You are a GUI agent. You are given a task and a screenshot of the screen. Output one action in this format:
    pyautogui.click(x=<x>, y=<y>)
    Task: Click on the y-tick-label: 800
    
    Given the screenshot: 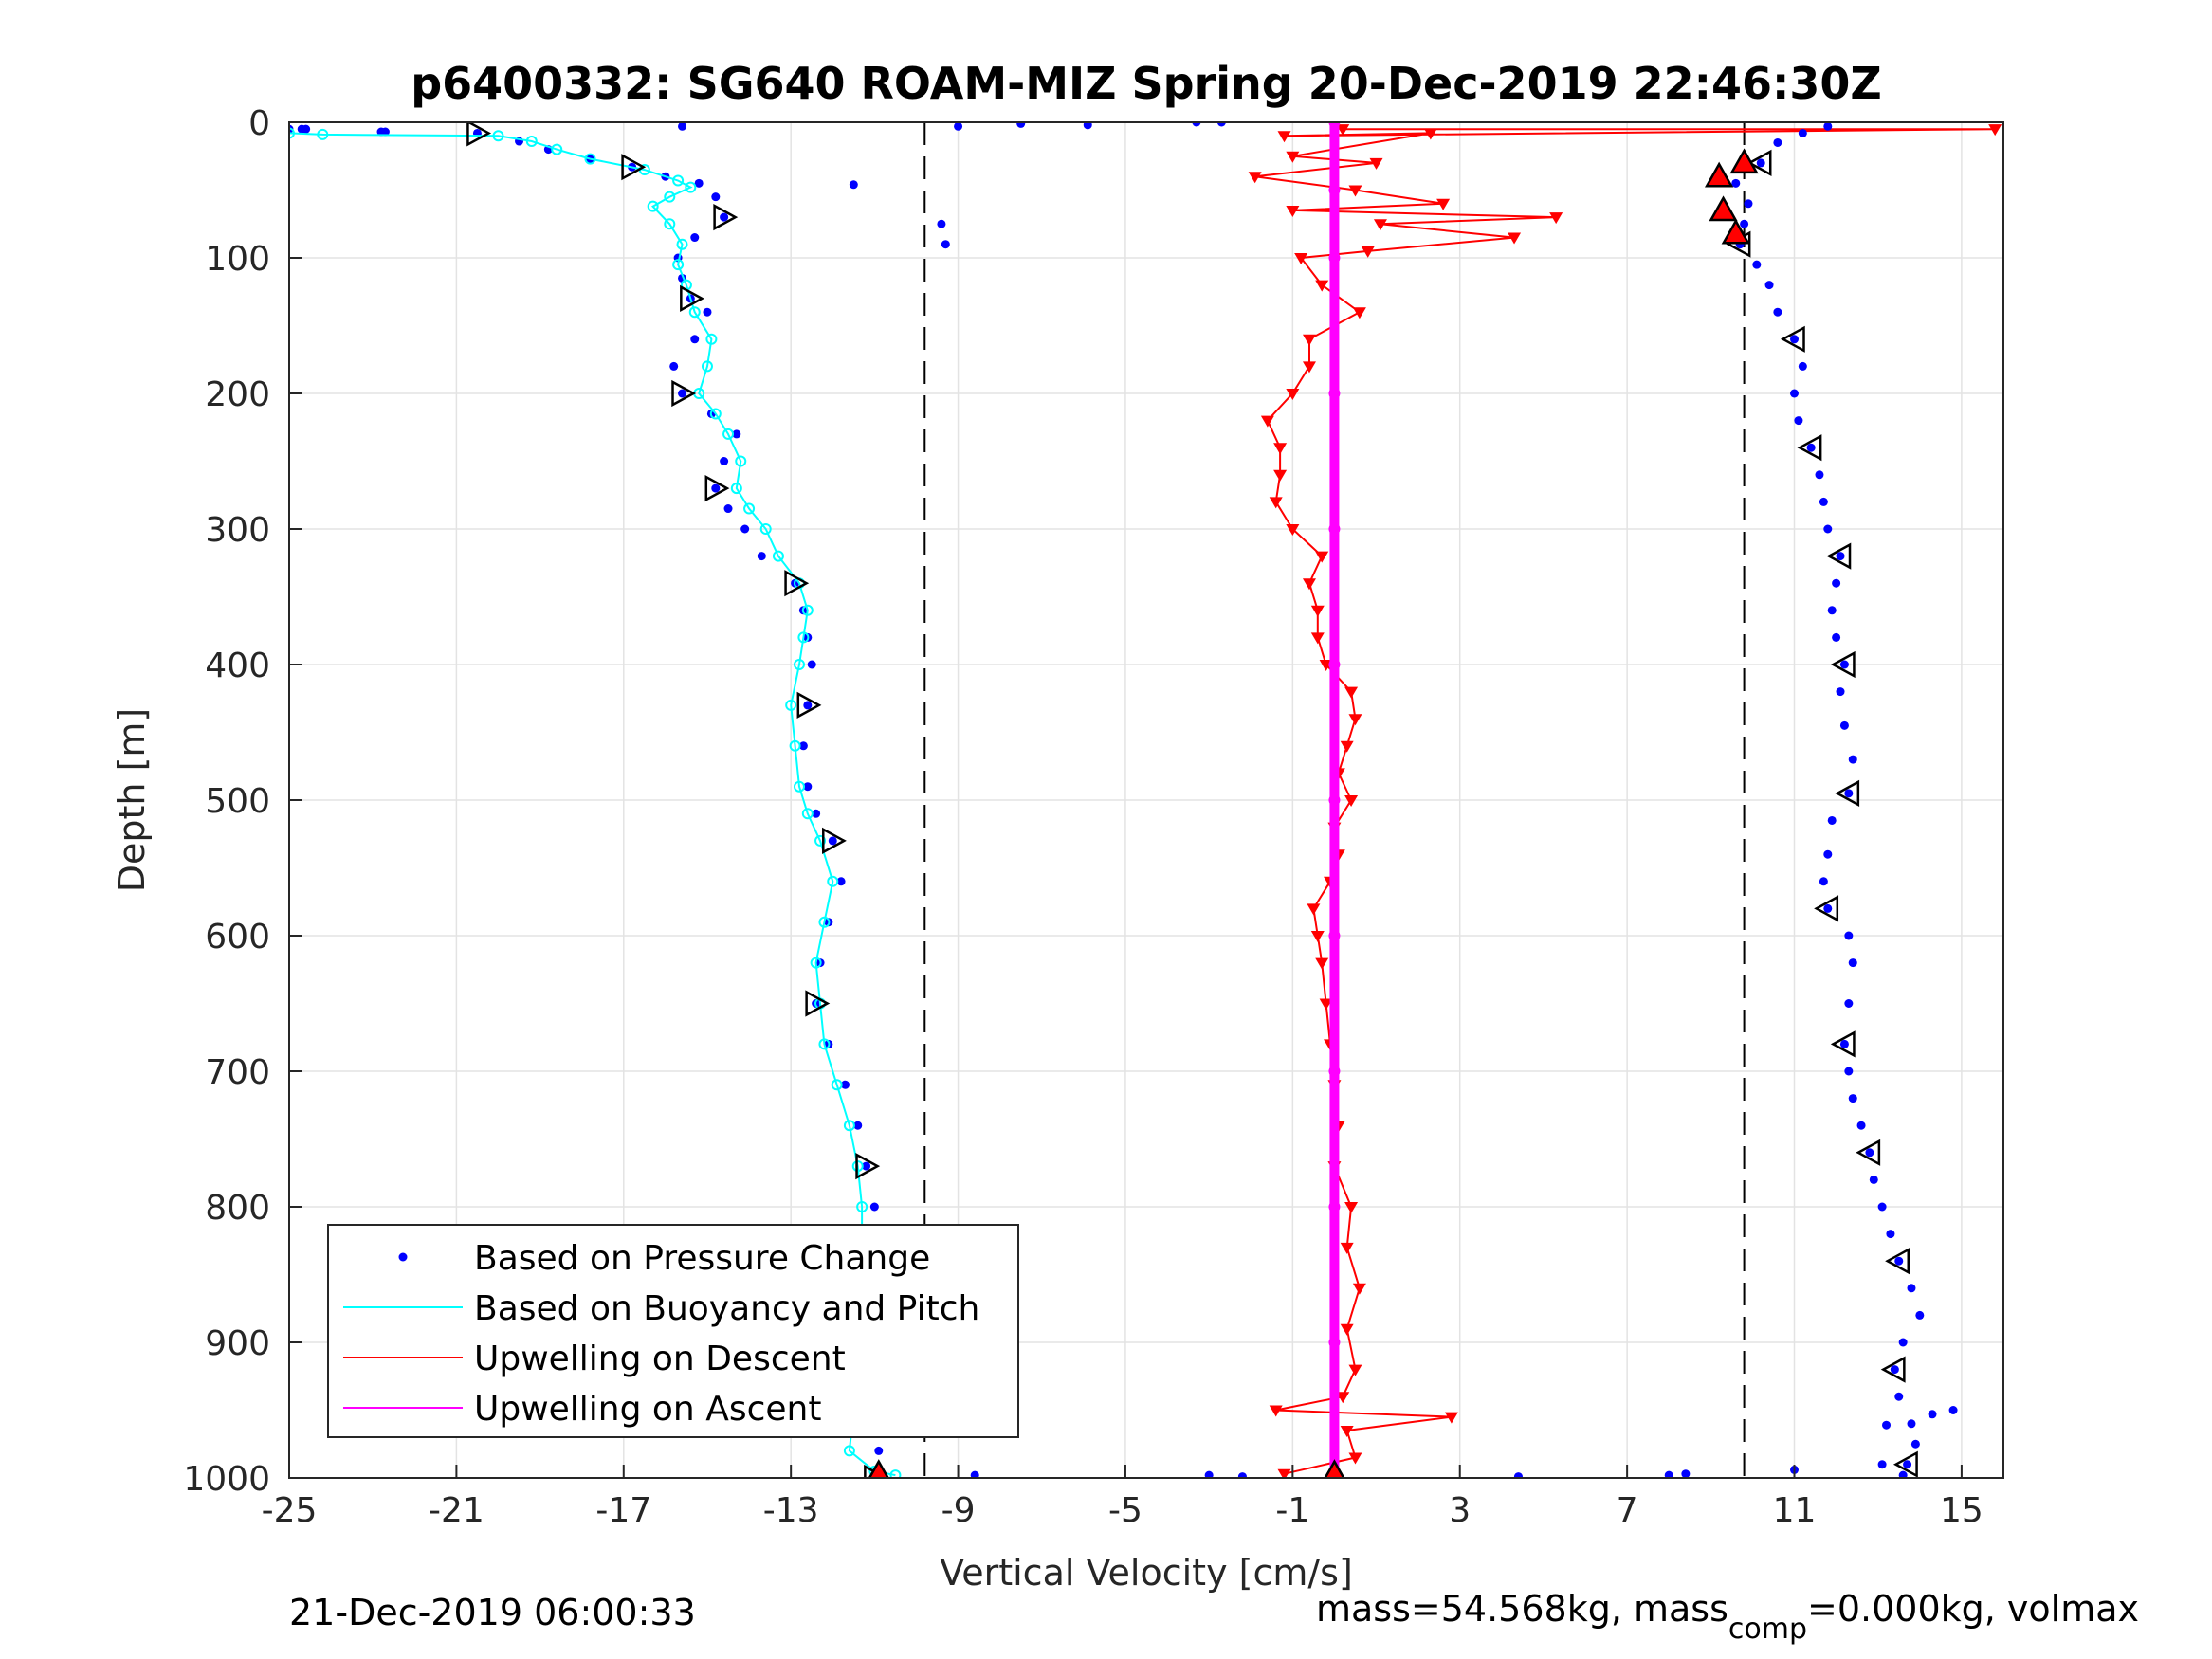 What is the action you would take?
    pyautogui.click(x=237, y=1208)
    